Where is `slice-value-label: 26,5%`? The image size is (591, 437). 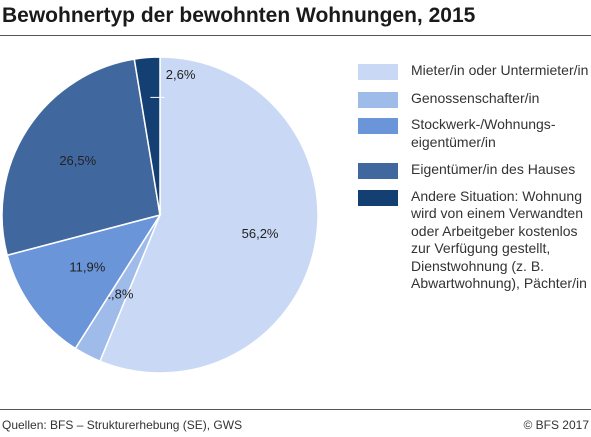
slice-value-label: 26,5% is located at coordinates (77, 160).